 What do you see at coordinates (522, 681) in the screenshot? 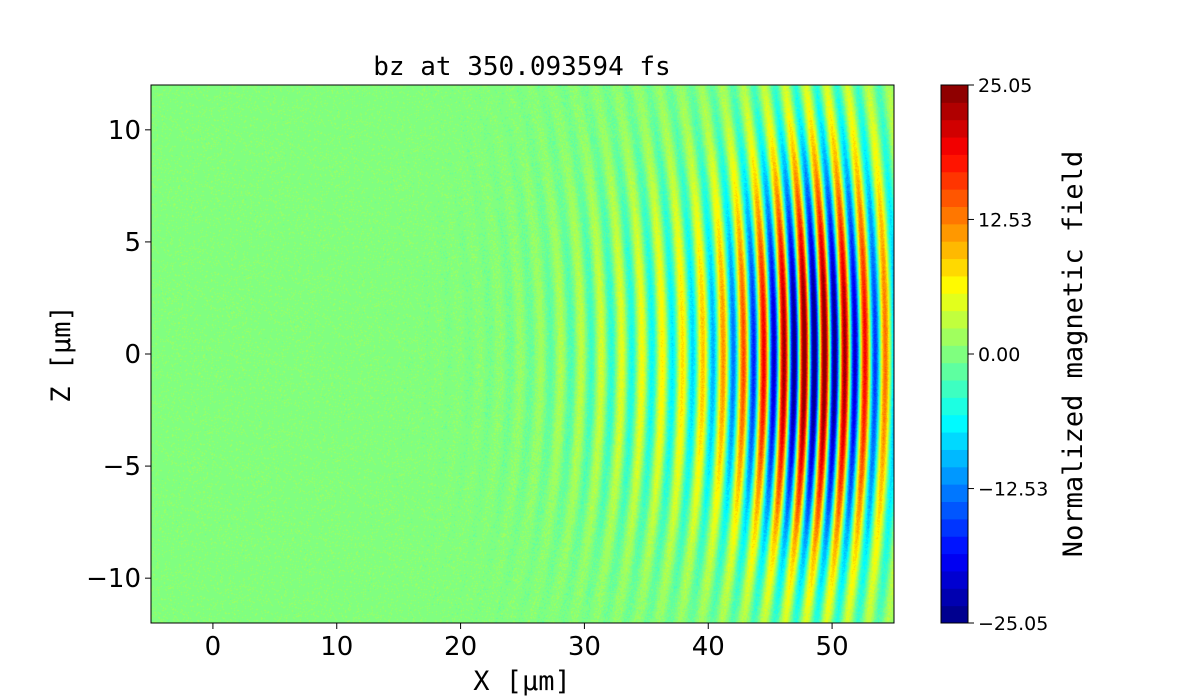
I see `x-axis-label: X [μm]` at bounding box center [522, 681].